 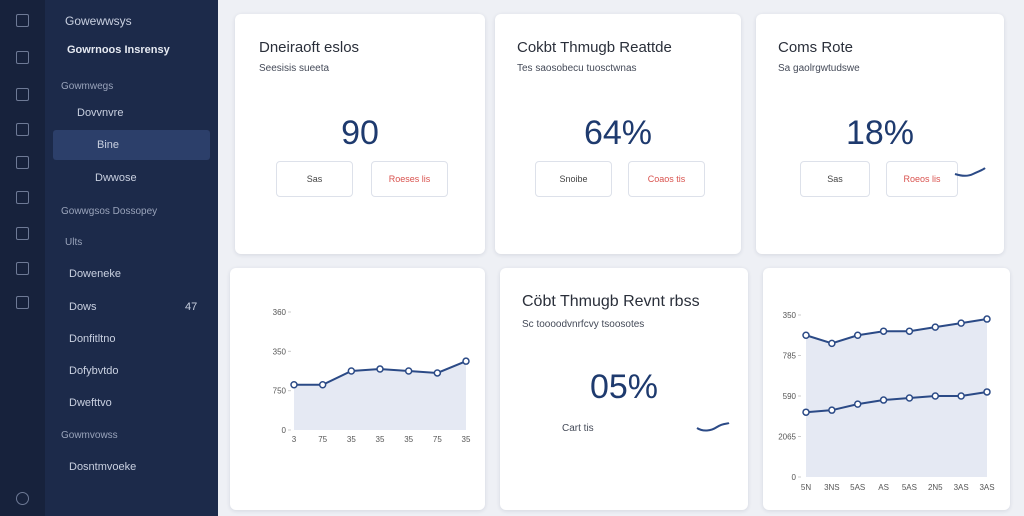 What do you see at coordinates (787, 437) in the screenshot?
I see `y-tick-label: 2065` at bounding box center [787, 437].